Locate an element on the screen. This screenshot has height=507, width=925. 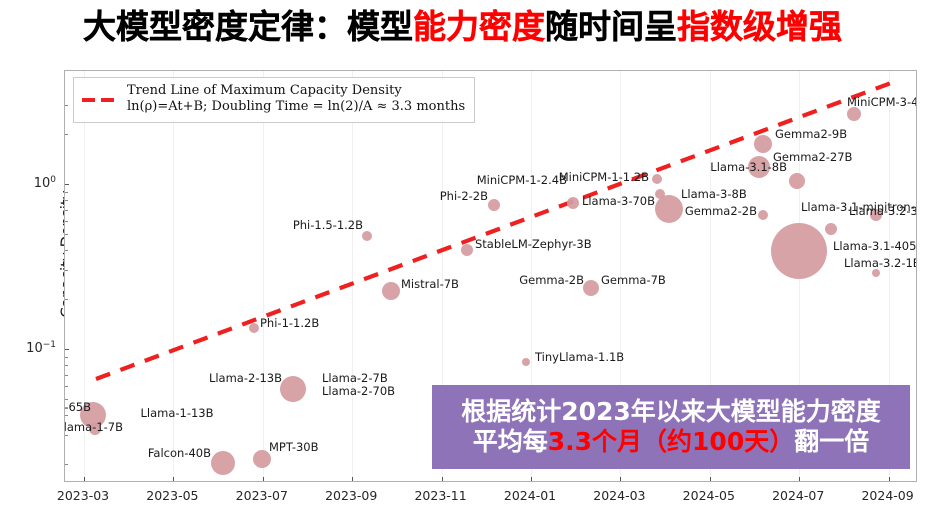
data-point-label: MiniCPM-1-2.4B is located at coordinates (521, 180).